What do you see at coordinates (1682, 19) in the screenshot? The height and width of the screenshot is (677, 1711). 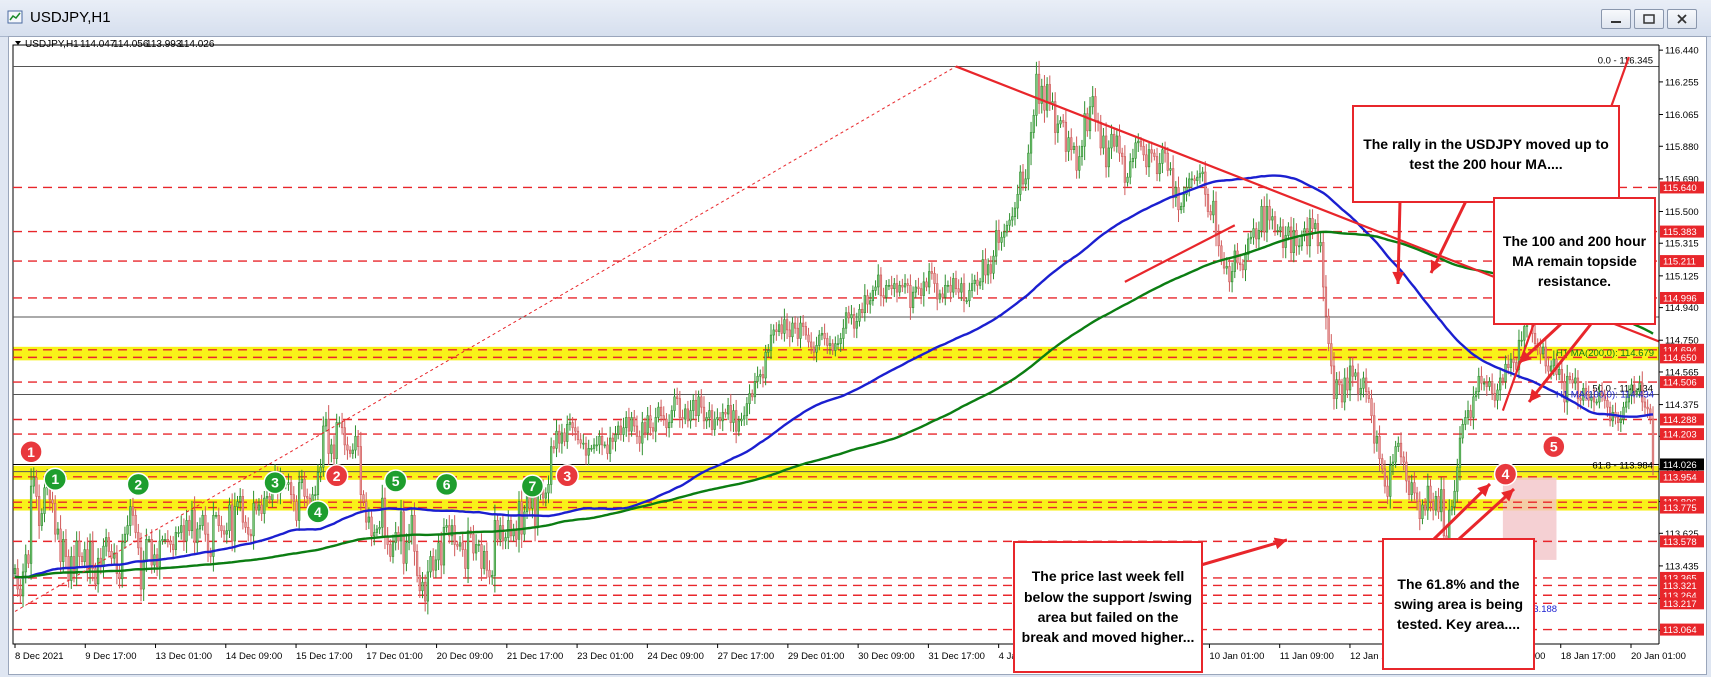 I see `close-button` at bounding box center [1682, 19].